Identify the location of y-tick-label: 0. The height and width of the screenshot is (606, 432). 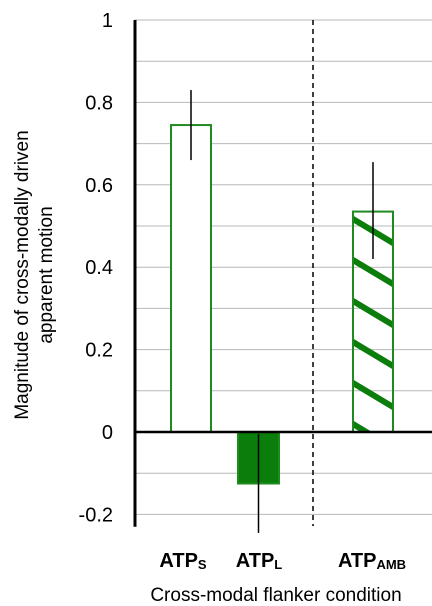
(107, 433).